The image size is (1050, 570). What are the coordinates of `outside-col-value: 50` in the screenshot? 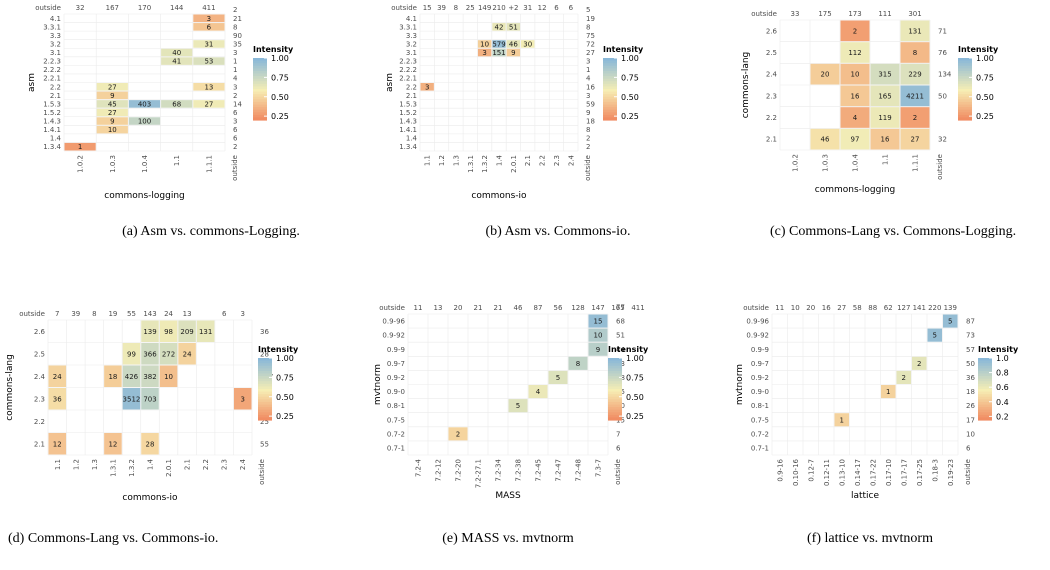 It's located at (942, 96).